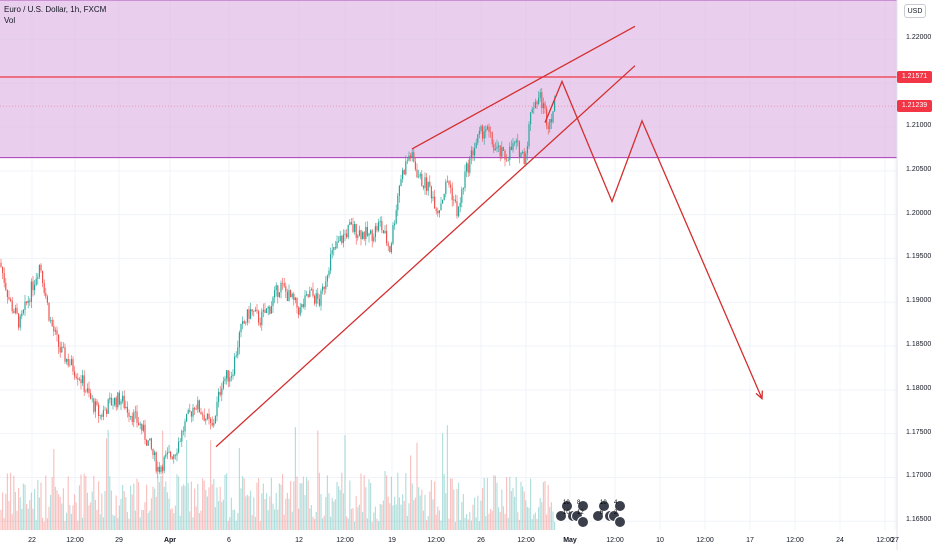 This screenshot has width=932, height=550. Describe the element at coordinates (653, 239) in the screenshot. I see `projection-path` at that location.